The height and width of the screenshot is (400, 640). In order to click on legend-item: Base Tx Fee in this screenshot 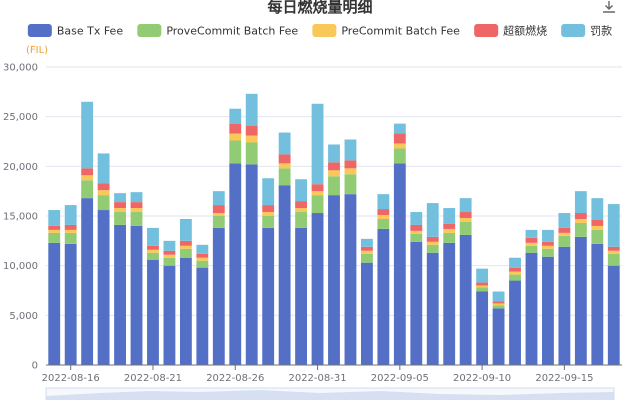, I will do `click(75, 31)`.